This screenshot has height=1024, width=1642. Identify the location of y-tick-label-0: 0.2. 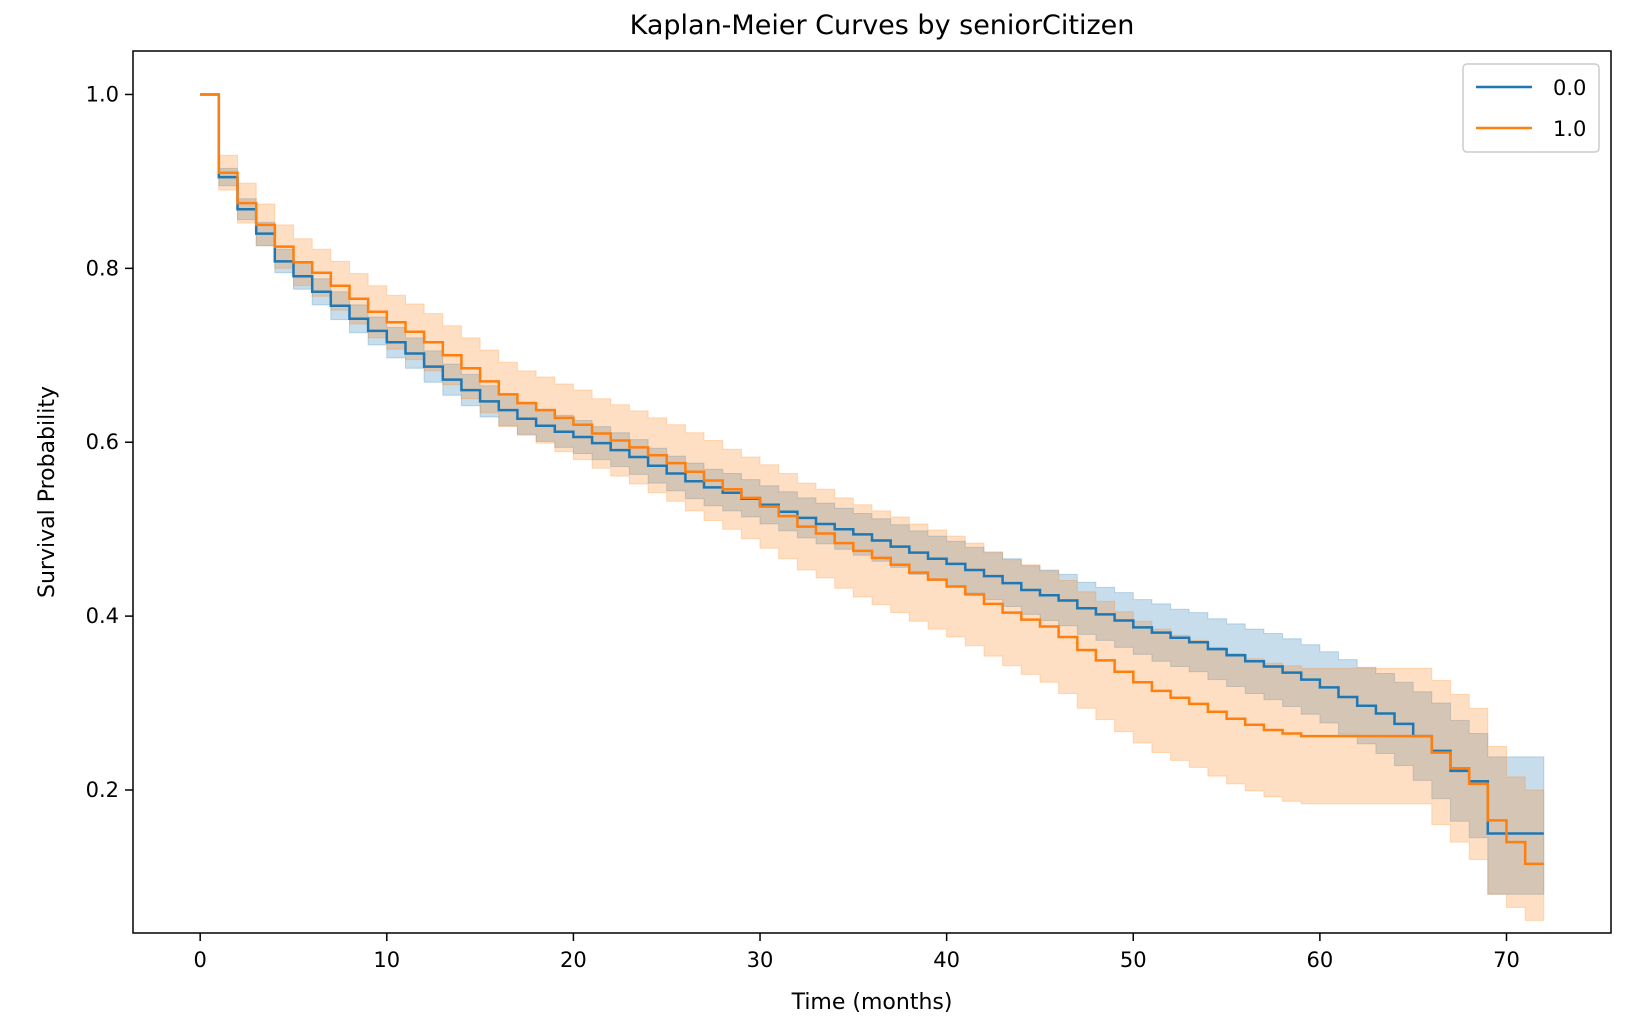
(102, 790).